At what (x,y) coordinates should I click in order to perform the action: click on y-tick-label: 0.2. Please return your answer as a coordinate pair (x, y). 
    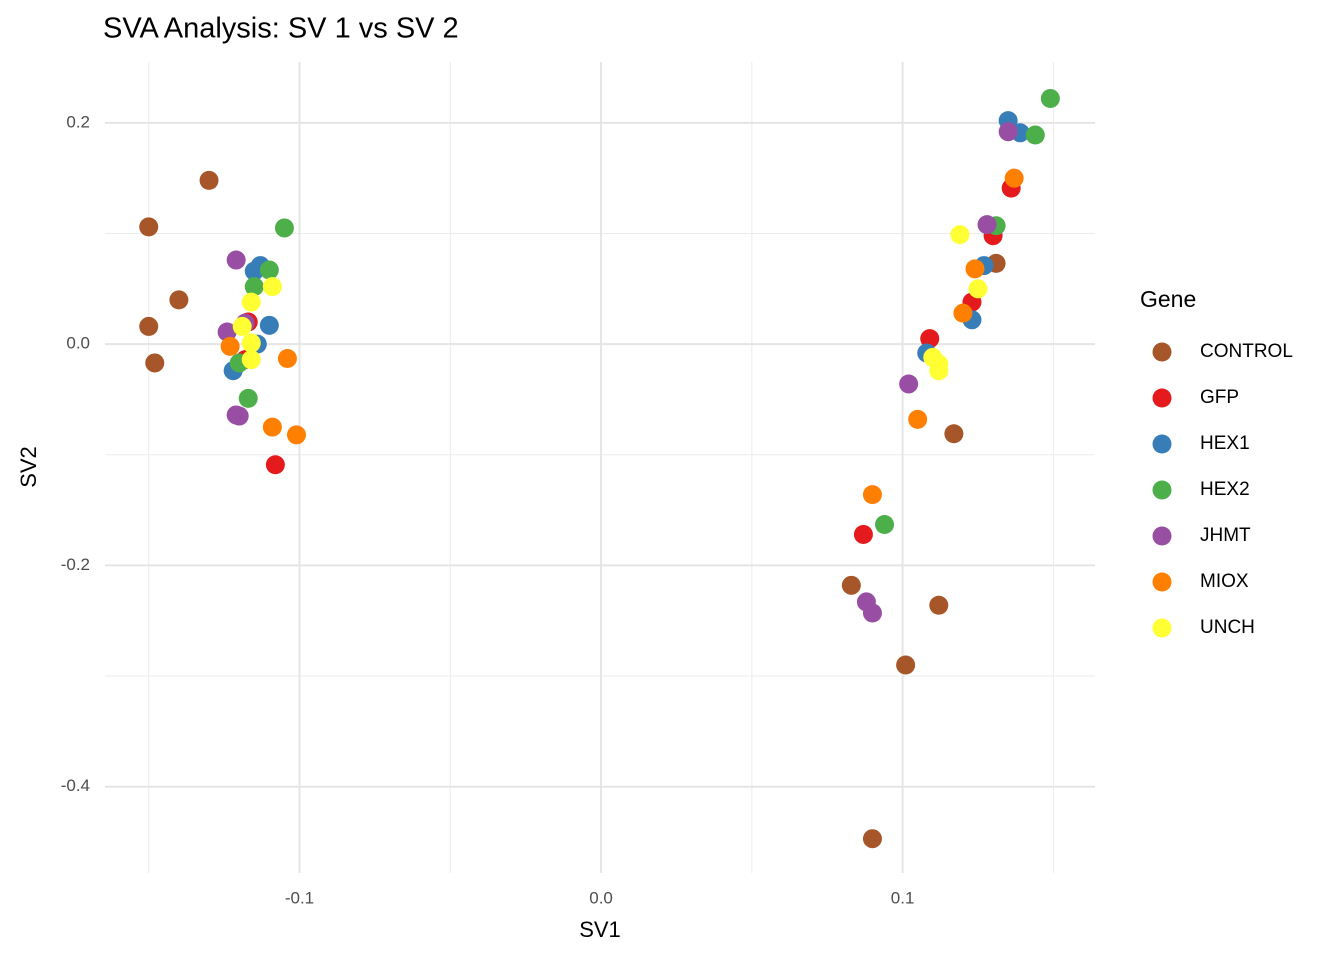
    Looking at the image, I should click on (78, 121).